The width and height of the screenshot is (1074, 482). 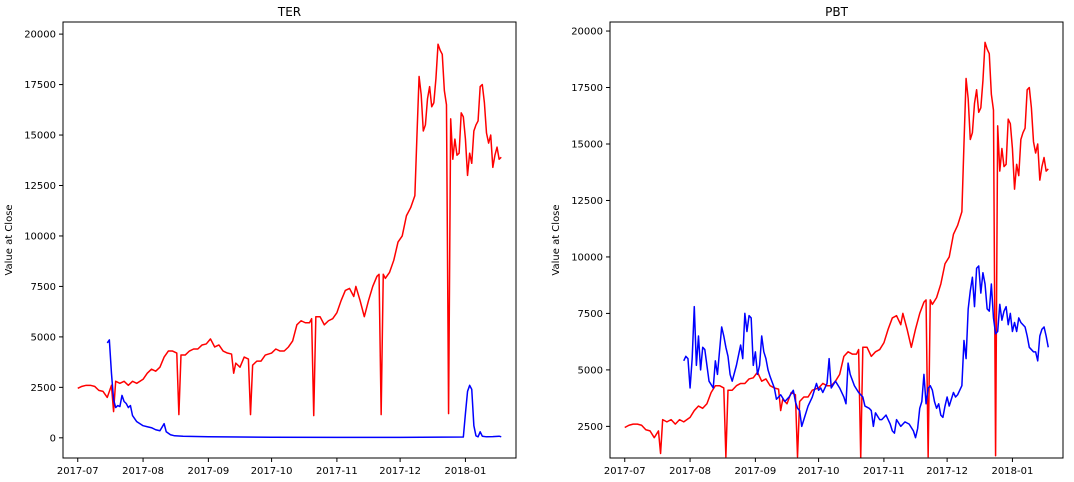 What do you see at coordinates (836, 12) in the screenshot?
I see `chart-title: PBT` at bounding box center [836, 12].